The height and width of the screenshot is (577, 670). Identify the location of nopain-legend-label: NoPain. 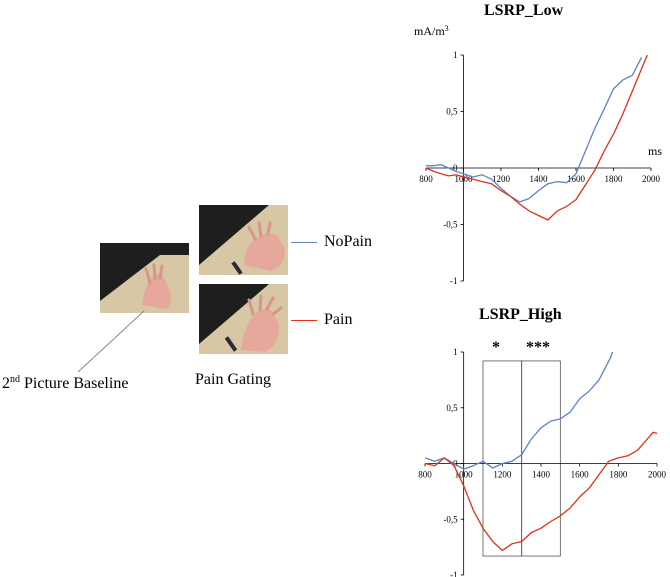
(348, 241).